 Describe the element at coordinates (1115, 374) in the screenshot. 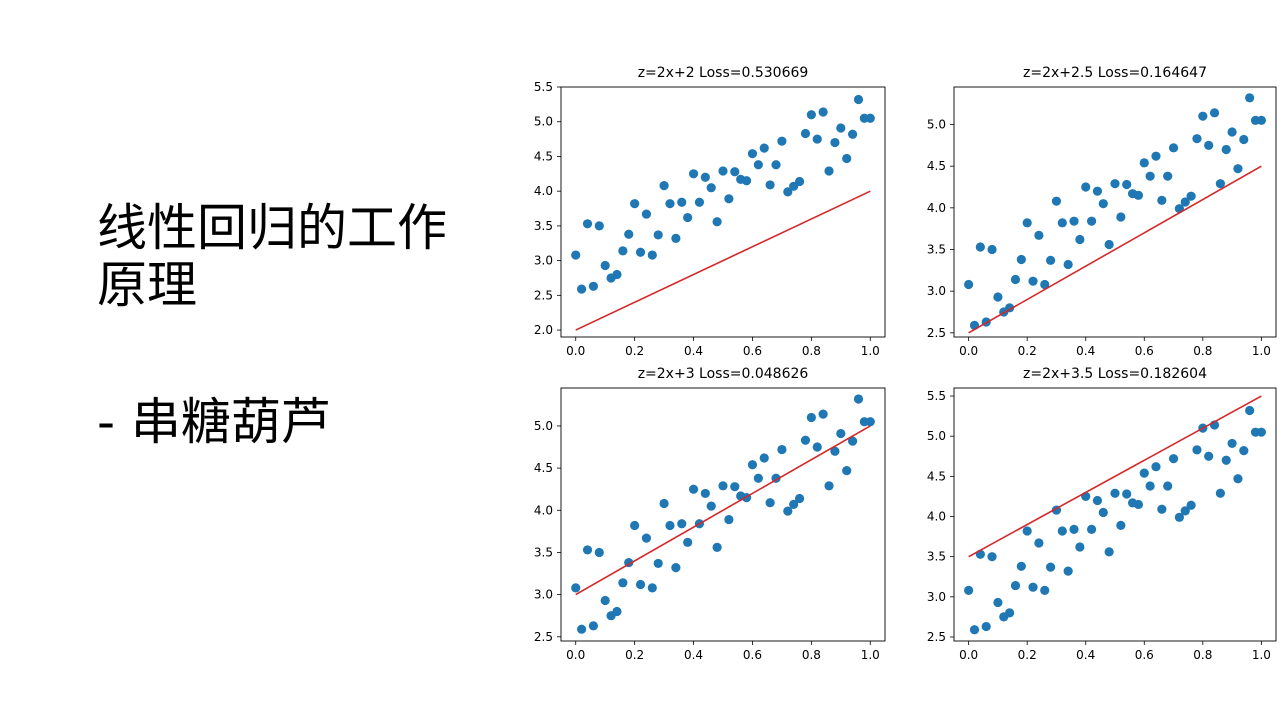

I see `chart-title: z=2x+3.5 Loss=0.182604` at that location.